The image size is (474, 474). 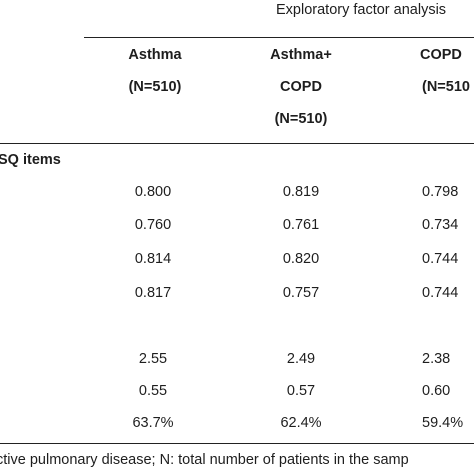 What do you see at coordinates (155, 87) in the screenshot?
I see `column-header-asthma-n: (N=510)` at bounding box center [155, 87].